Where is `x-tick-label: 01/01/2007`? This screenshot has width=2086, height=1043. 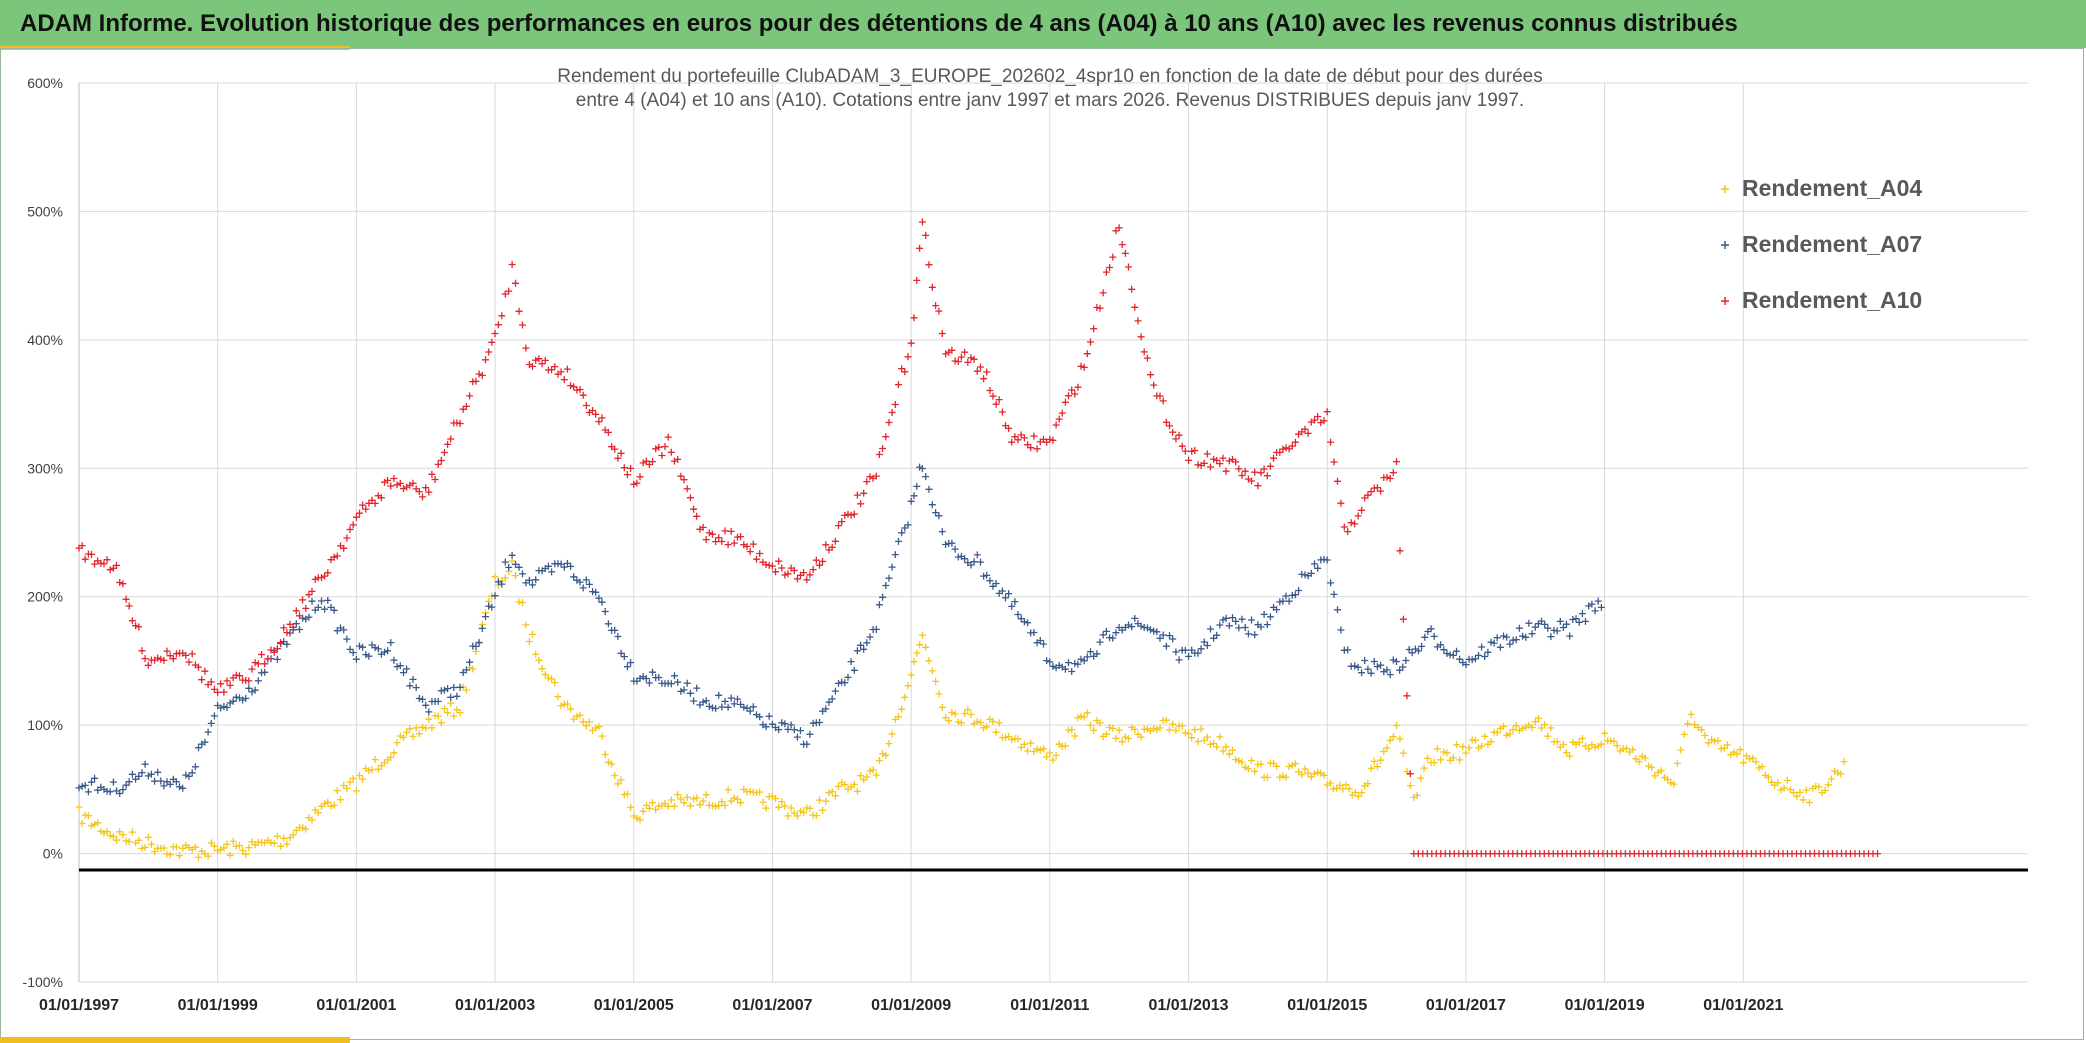
x-tick-label: 01/01/2007 is located at coordinates (772, 1005).